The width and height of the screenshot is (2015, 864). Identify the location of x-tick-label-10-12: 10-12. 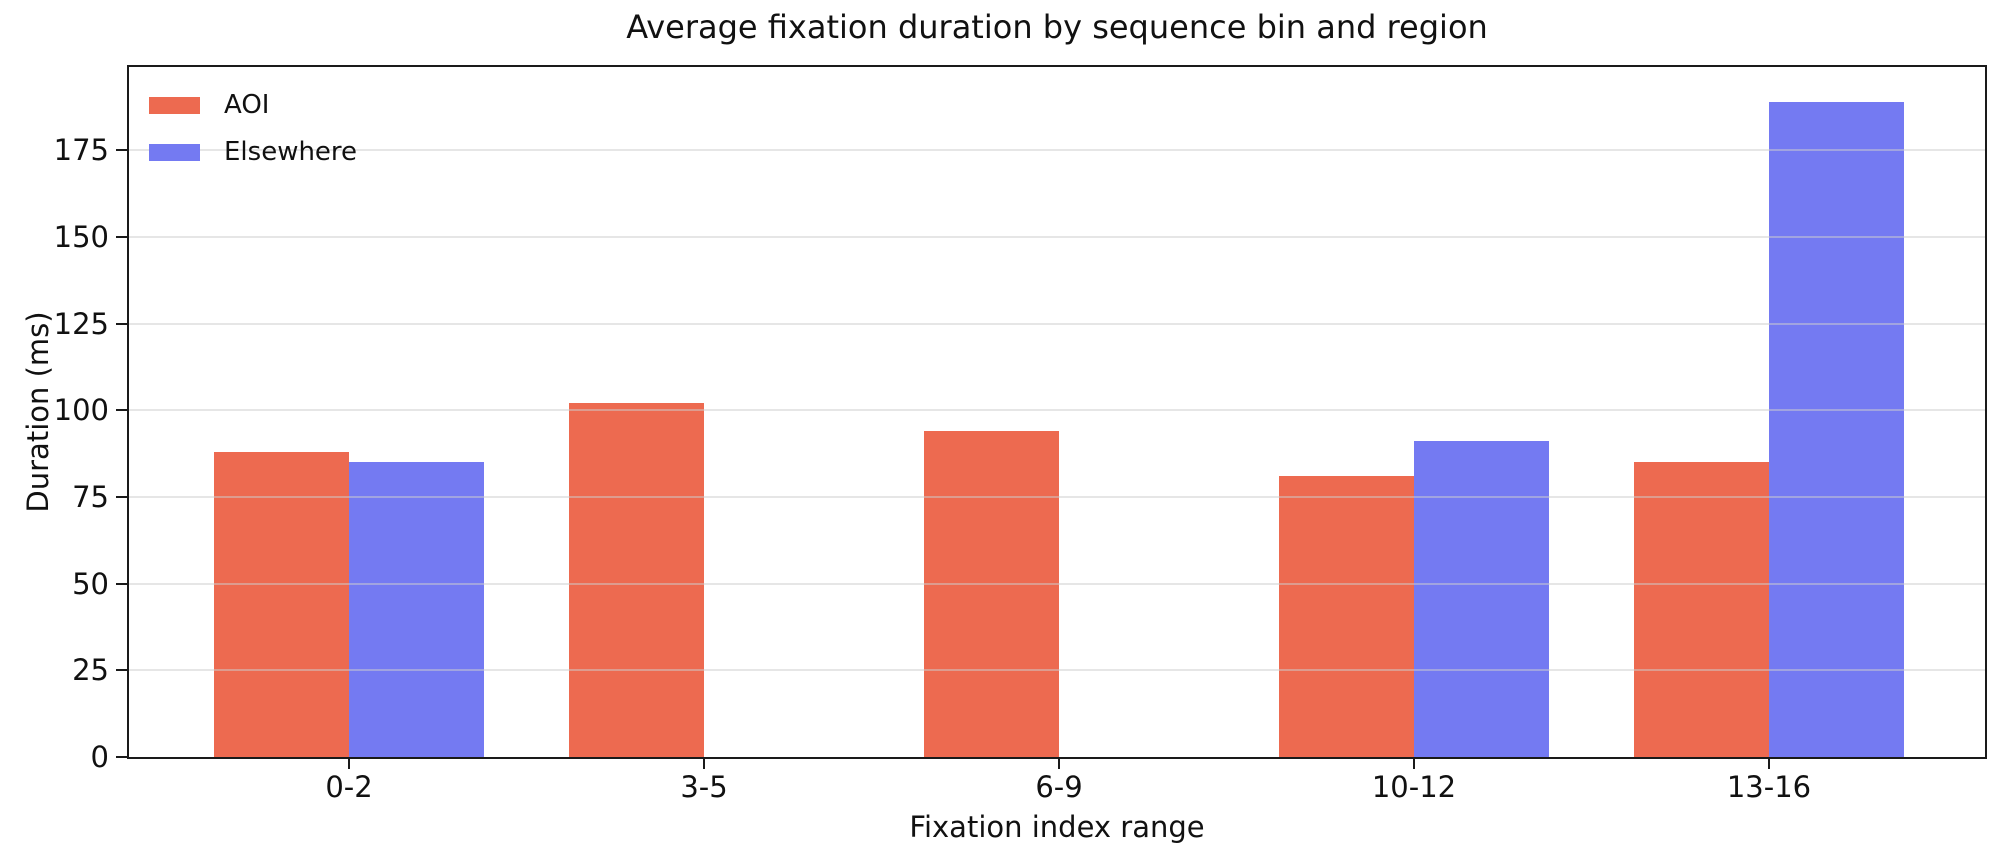
(1414, 787).